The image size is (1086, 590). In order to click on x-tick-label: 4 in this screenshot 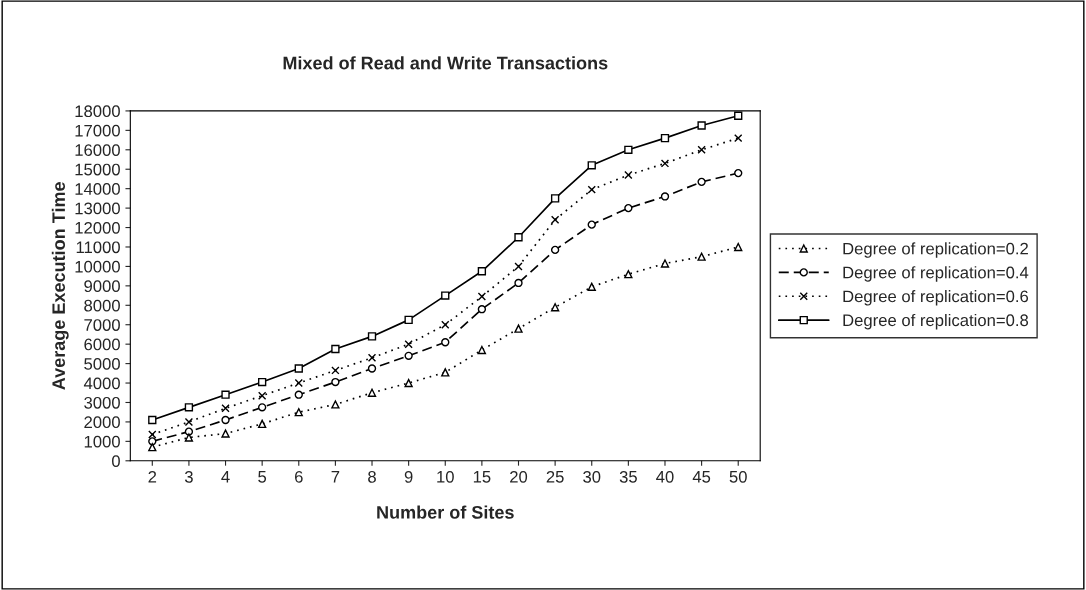, I will do `click(225, 477)`.